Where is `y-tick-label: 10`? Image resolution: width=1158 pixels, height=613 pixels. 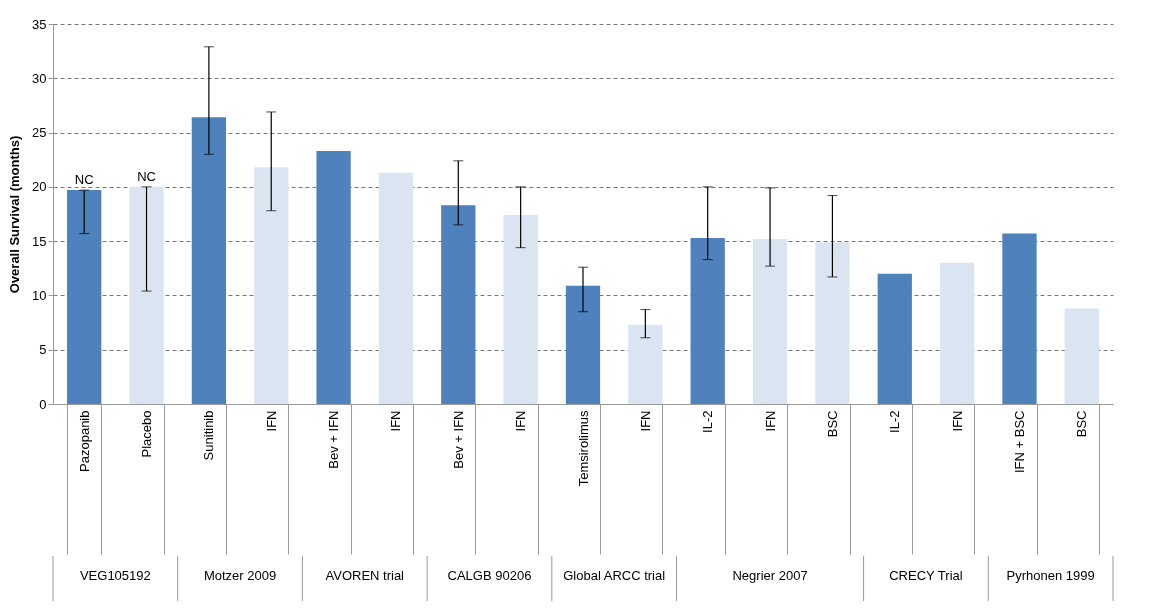
y-tick-label: 10 is located at coordinates (39, 295).